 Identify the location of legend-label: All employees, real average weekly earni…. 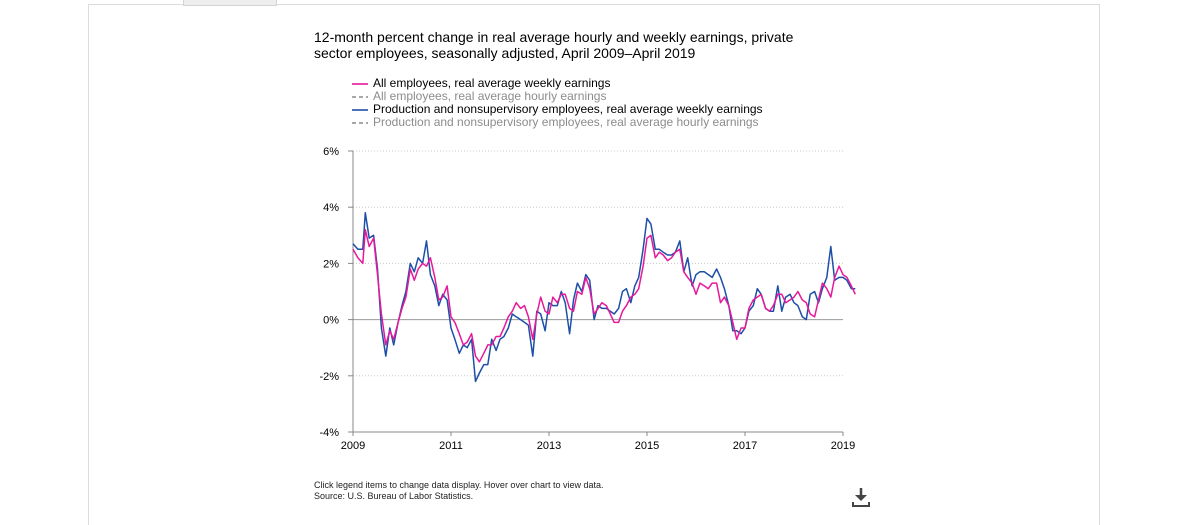
(492, 83).